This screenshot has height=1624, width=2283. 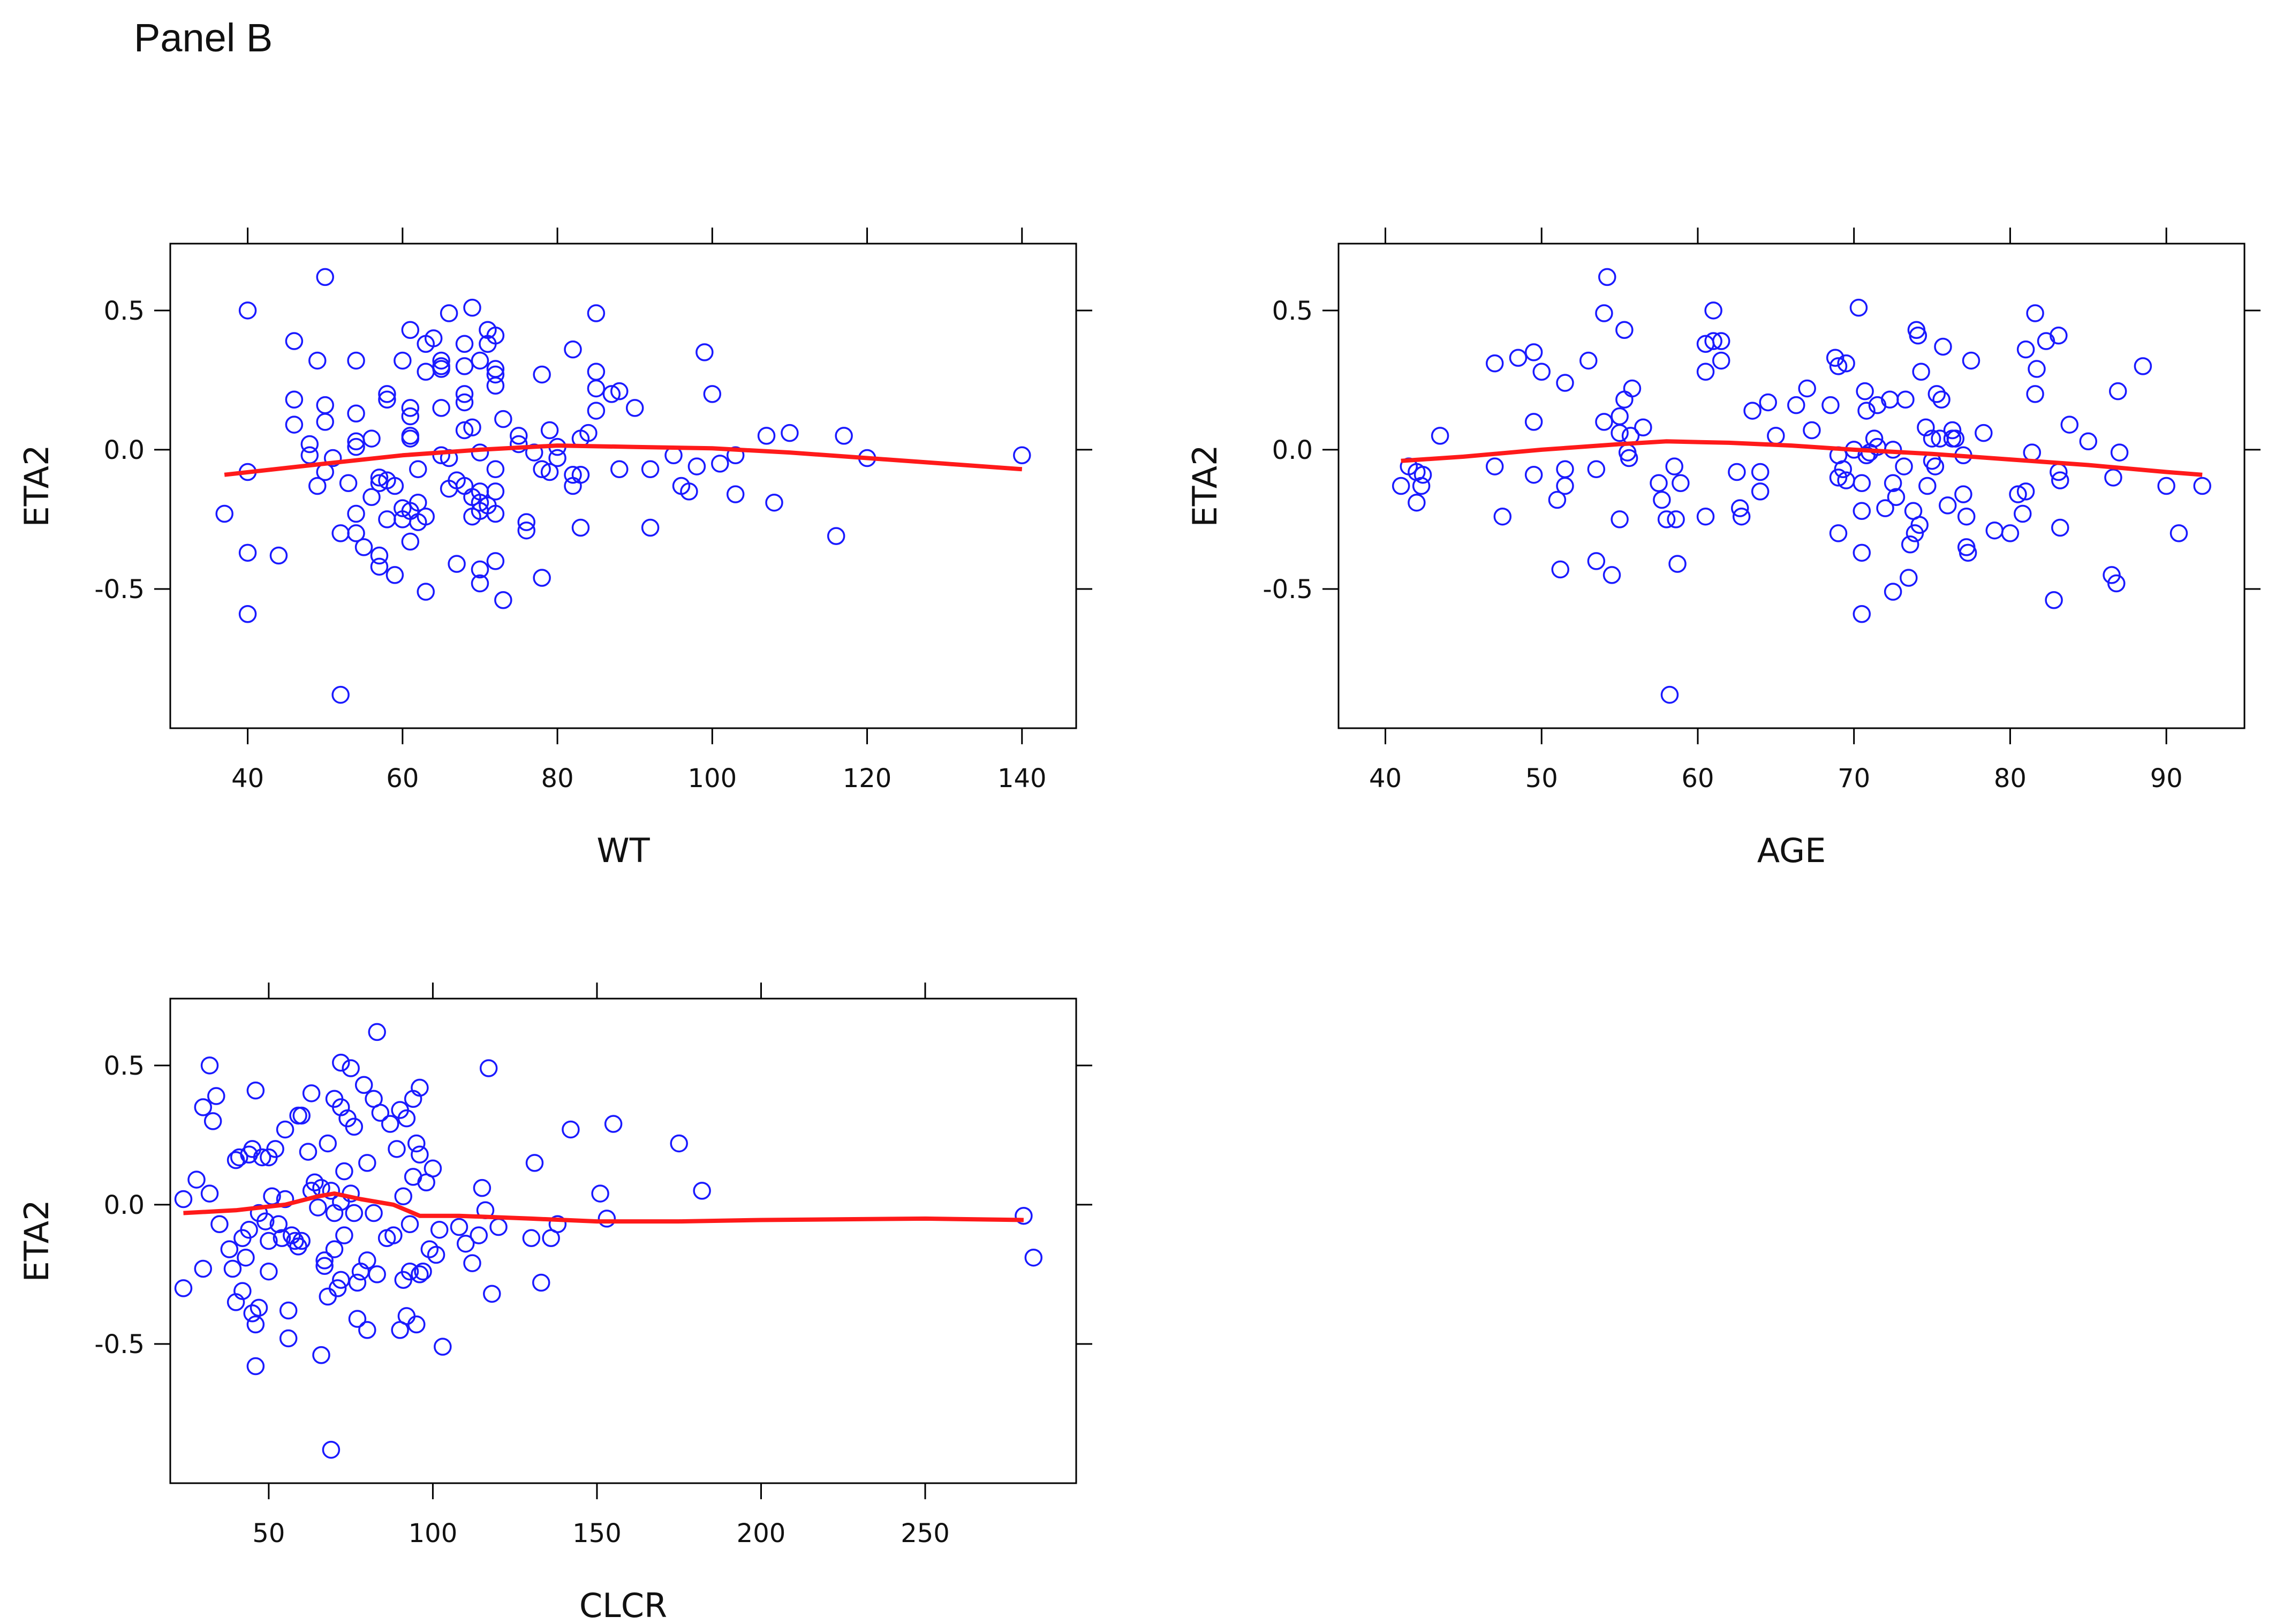 What do you see at coordinates (925, 1534) in the screenshot?
I see `clcr-x-tick-label: 250` at bounding box center [925, 1534].